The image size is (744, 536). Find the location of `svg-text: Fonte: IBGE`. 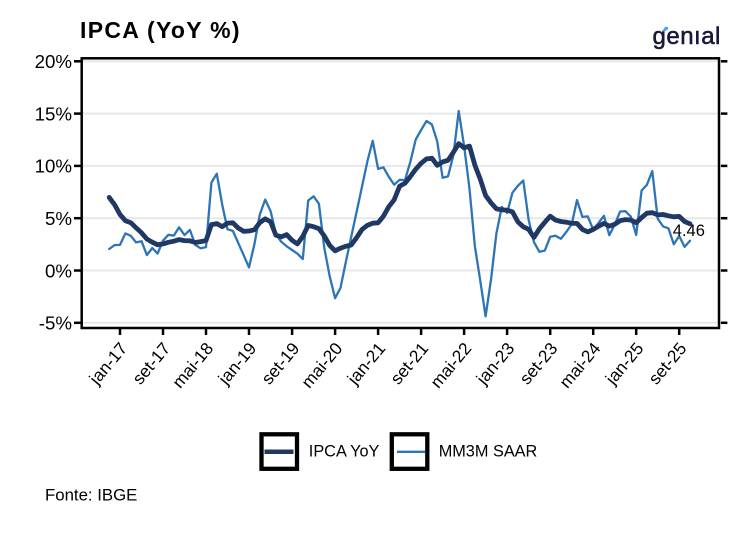

svg-text: Fonte: IBGE is located at coordinates (91, 495).